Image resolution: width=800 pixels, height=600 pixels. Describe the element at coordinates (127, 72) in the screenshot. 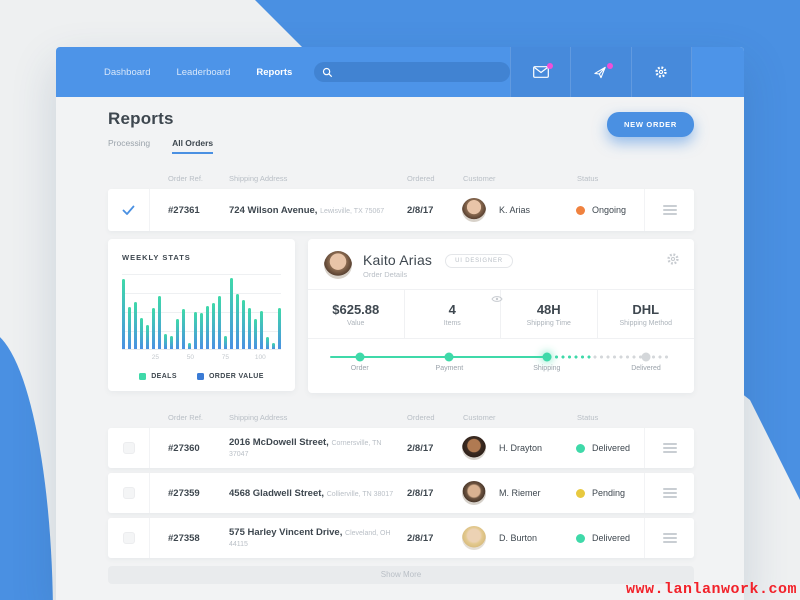

I see `nav-dashboard: Dashboard` at that location.